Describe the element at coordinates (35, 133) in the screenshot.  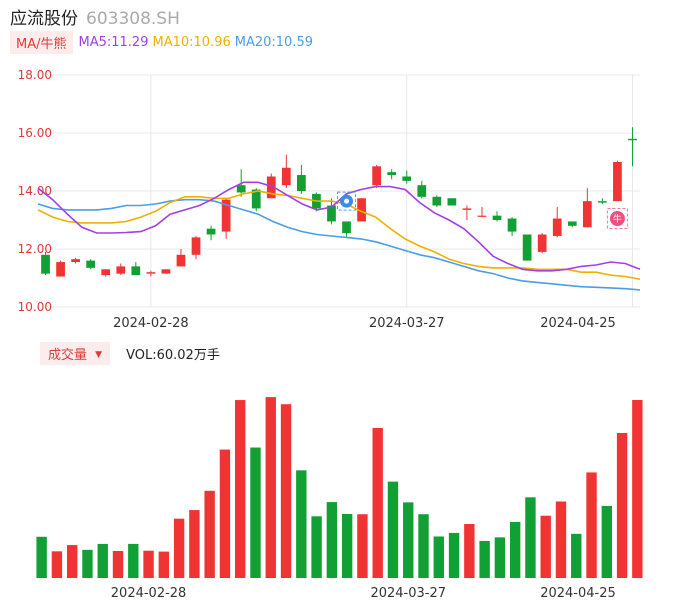
I see `y-tick-label: 16.00` at that location.